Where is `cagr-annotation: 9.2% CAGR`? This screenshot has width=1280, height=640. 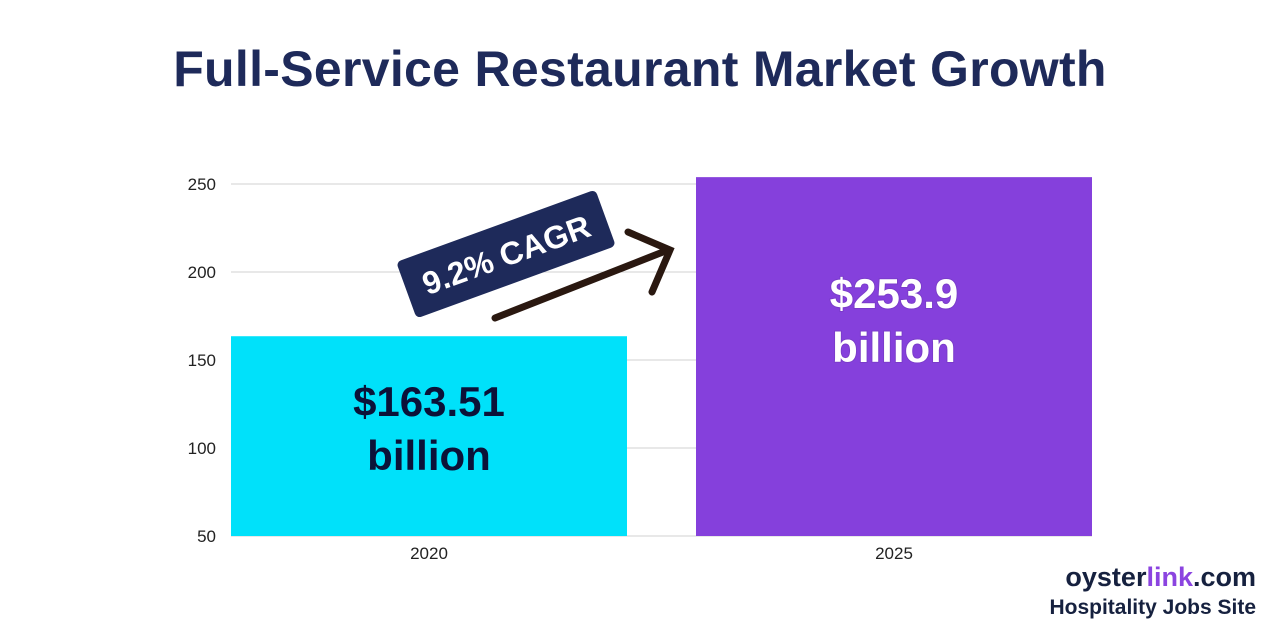 cagr-annotation: 9.2% CAGR is located at coordinates (506, 254).